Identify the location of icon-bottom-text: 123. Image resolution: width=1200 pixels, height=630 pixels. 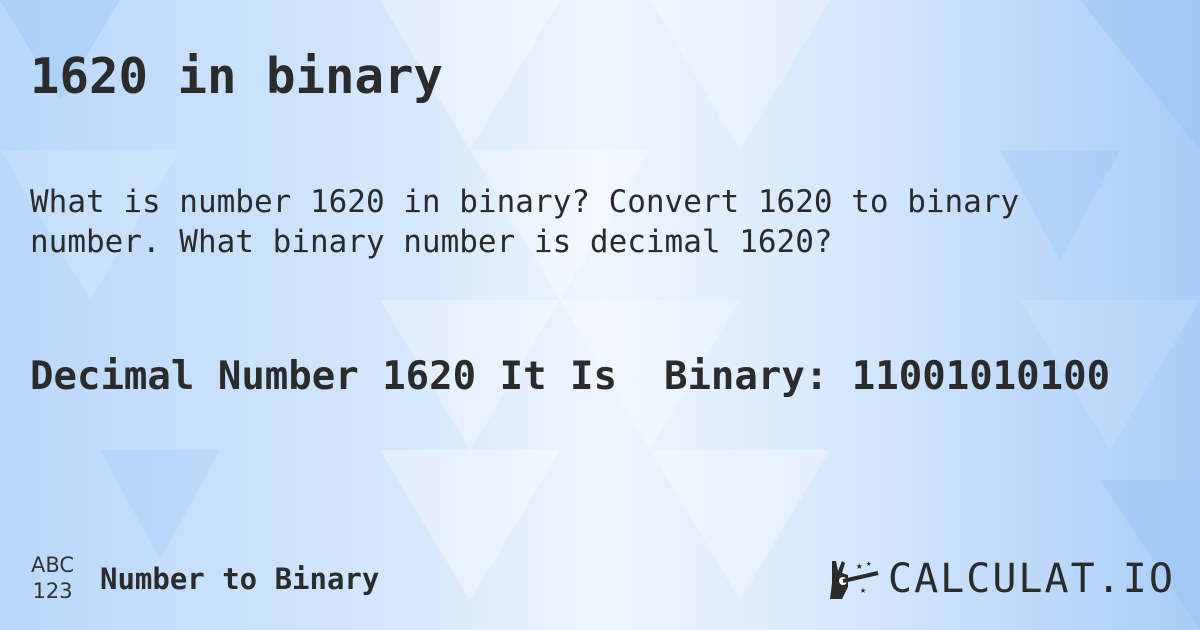
(52, 591).